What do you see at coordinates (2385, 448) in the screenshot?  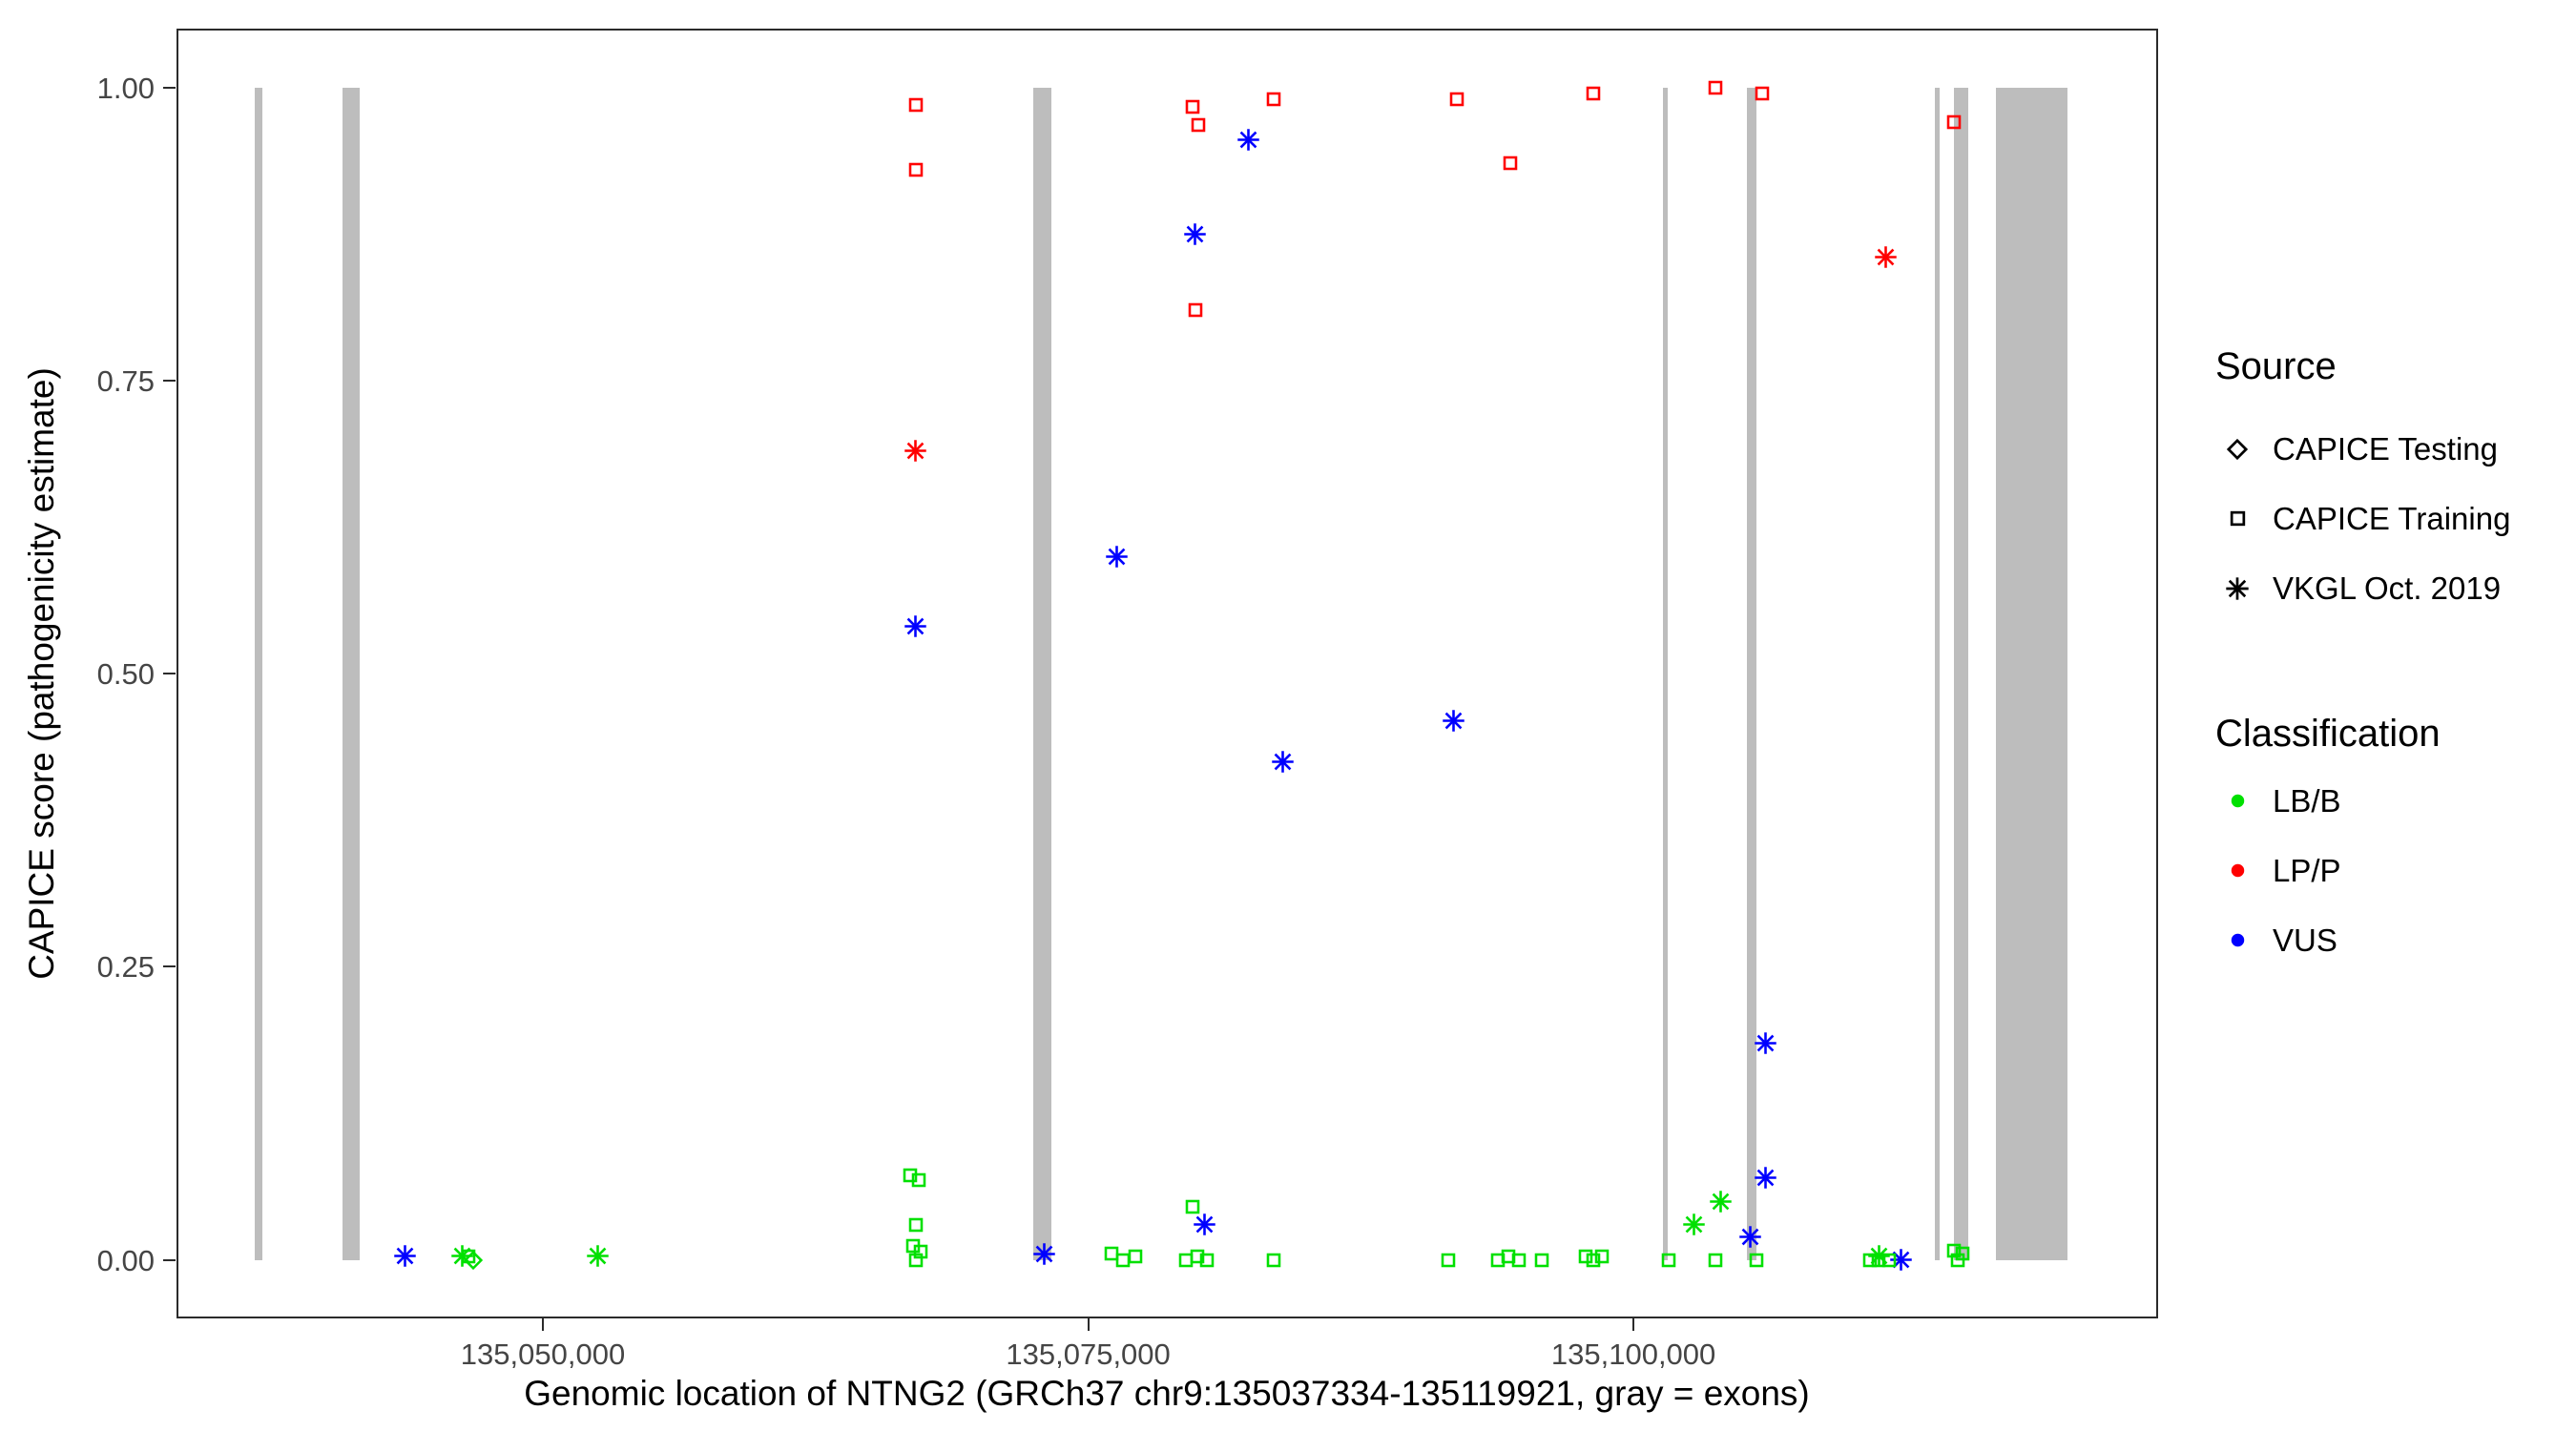 I see `legend-item-label: CAPICE Testing` at bounding box center [2385, 448].